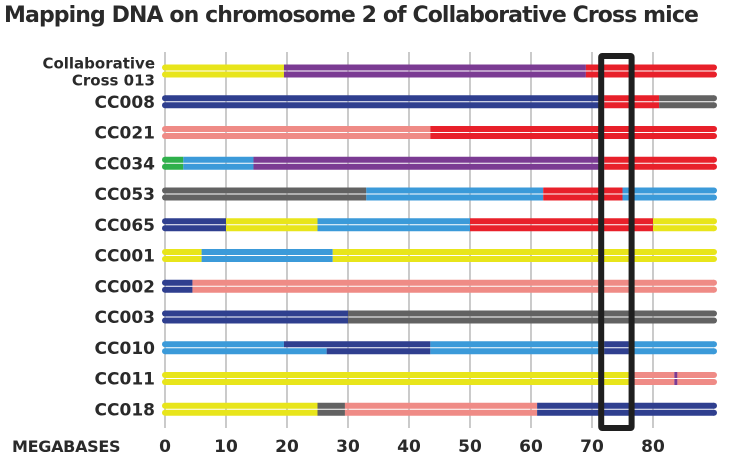 This screenshot has height=462, width=730. I want to click on highlight-region, so click(616, 242).